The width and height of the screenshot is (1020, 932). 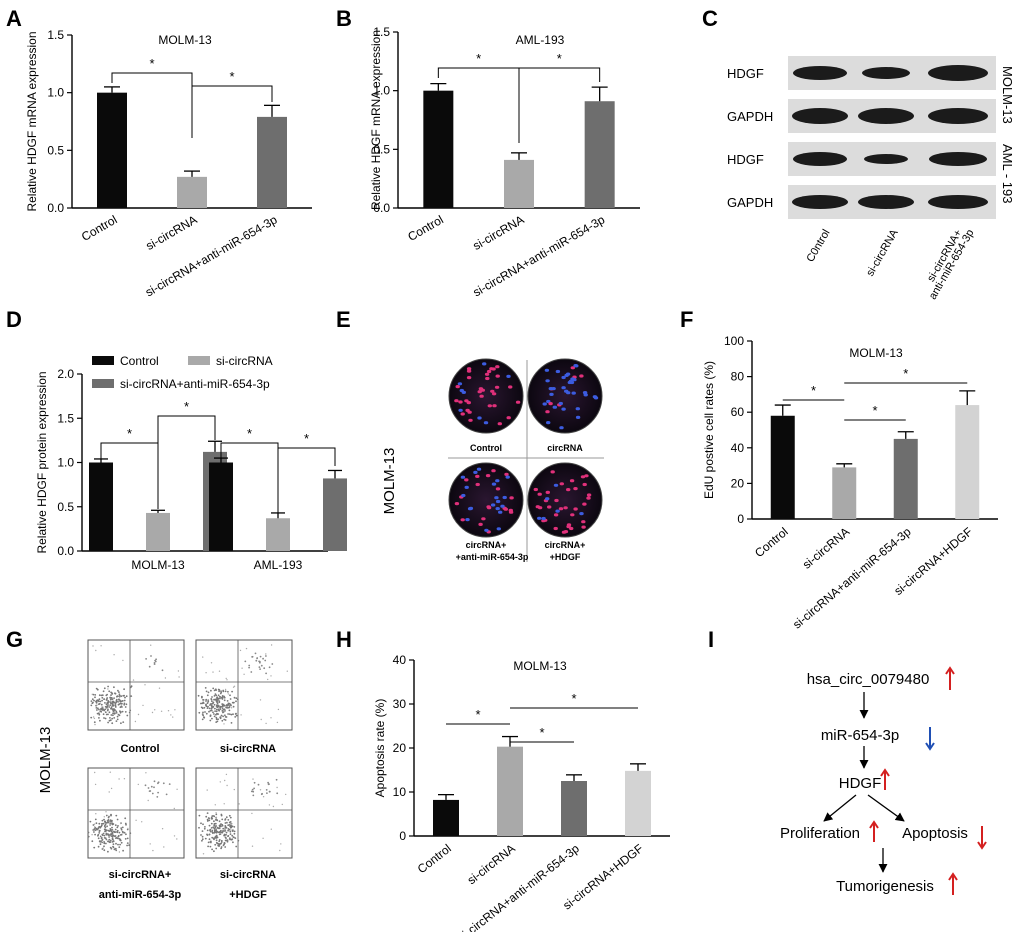 What do you see at coordinates (381, 208) in the screenshot?
I see `y-tick-label: 0.0` at bounding box center [381, 208].